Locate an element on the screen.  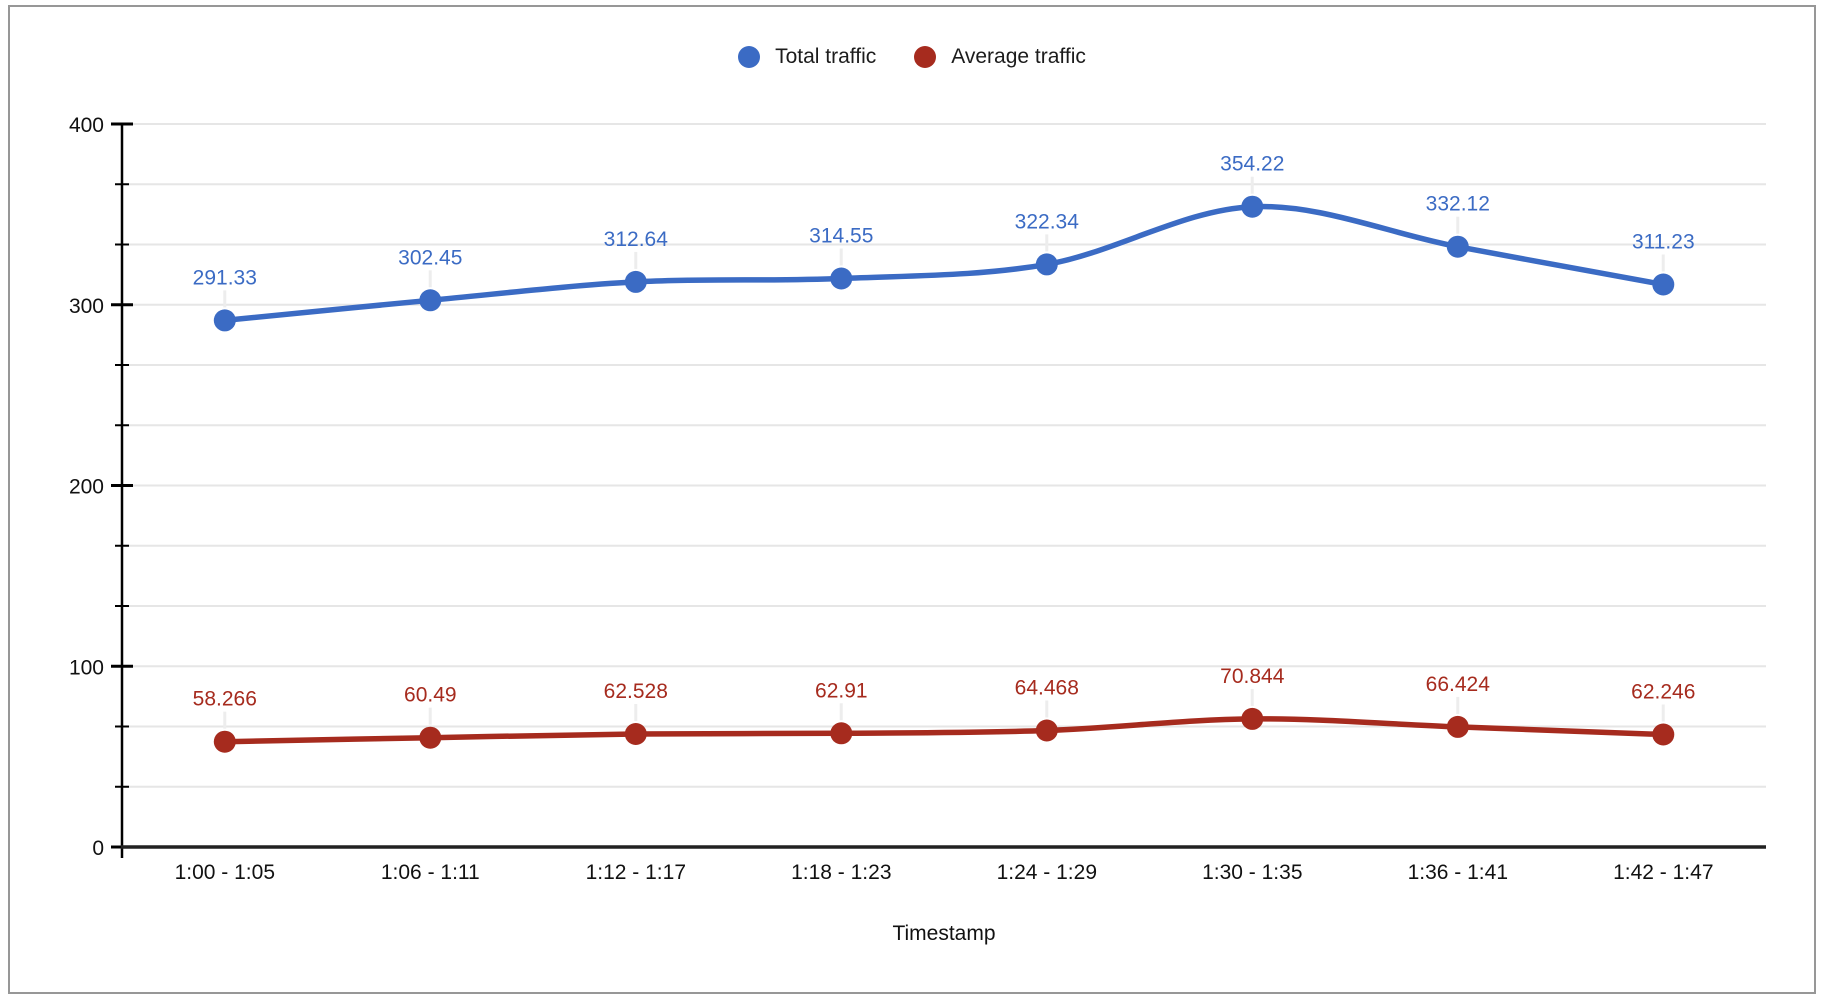
data-label: 332.12 is located at coordinates (1458, 204).